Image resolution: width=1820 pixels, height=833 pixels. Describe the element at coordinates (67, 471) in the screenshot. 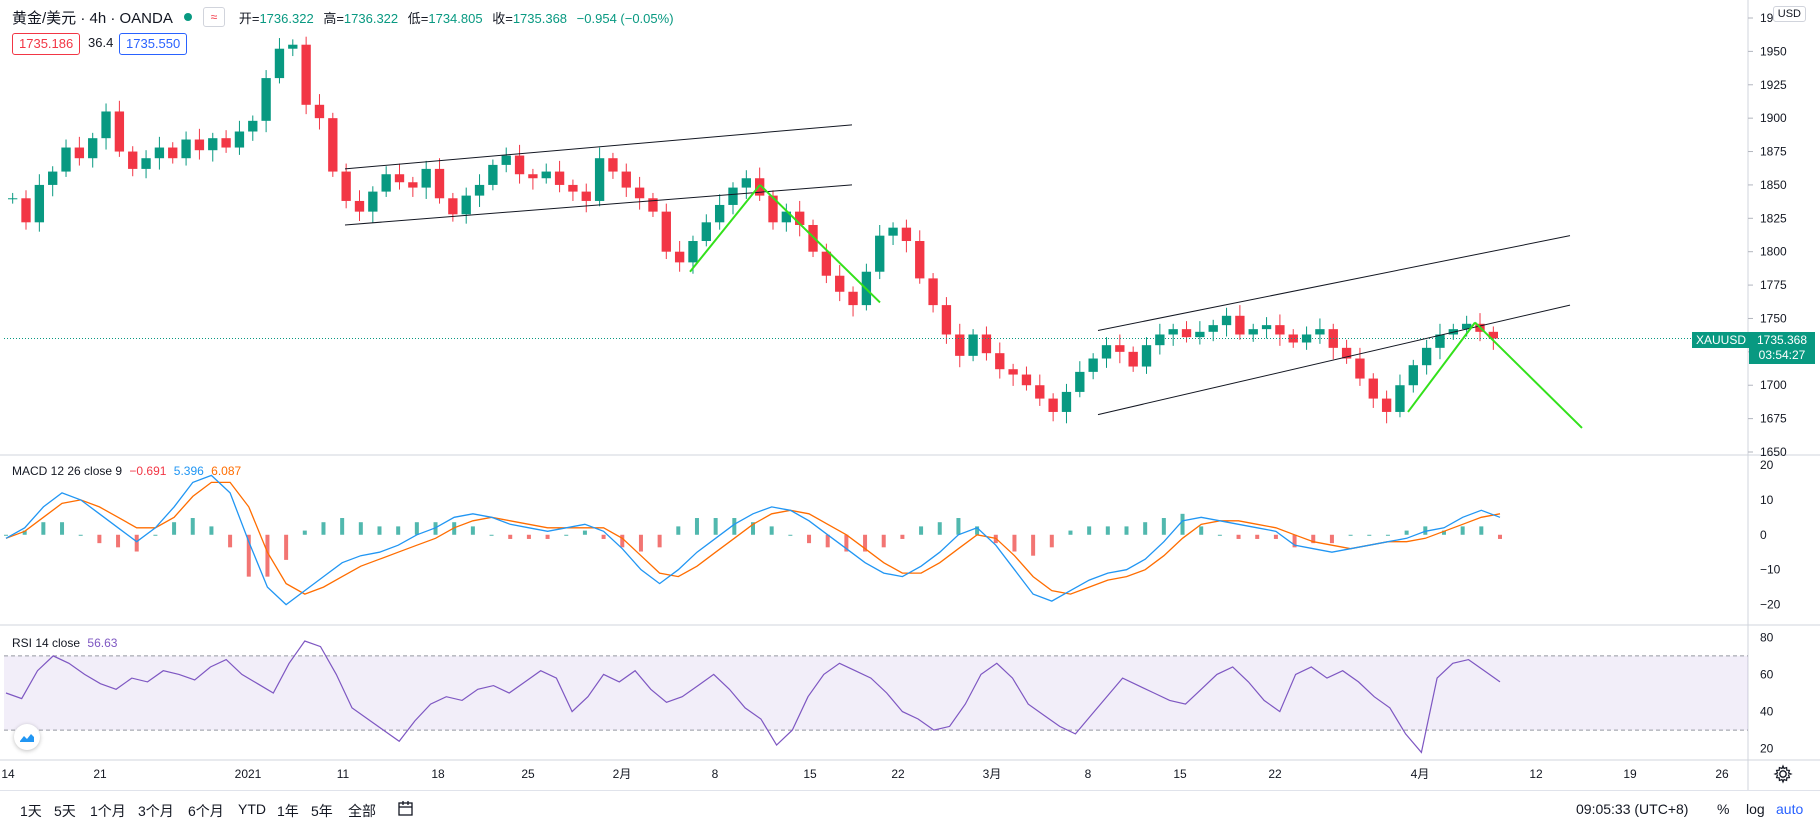

I see `macd-label: MACD 12 26 close 9` at that location.